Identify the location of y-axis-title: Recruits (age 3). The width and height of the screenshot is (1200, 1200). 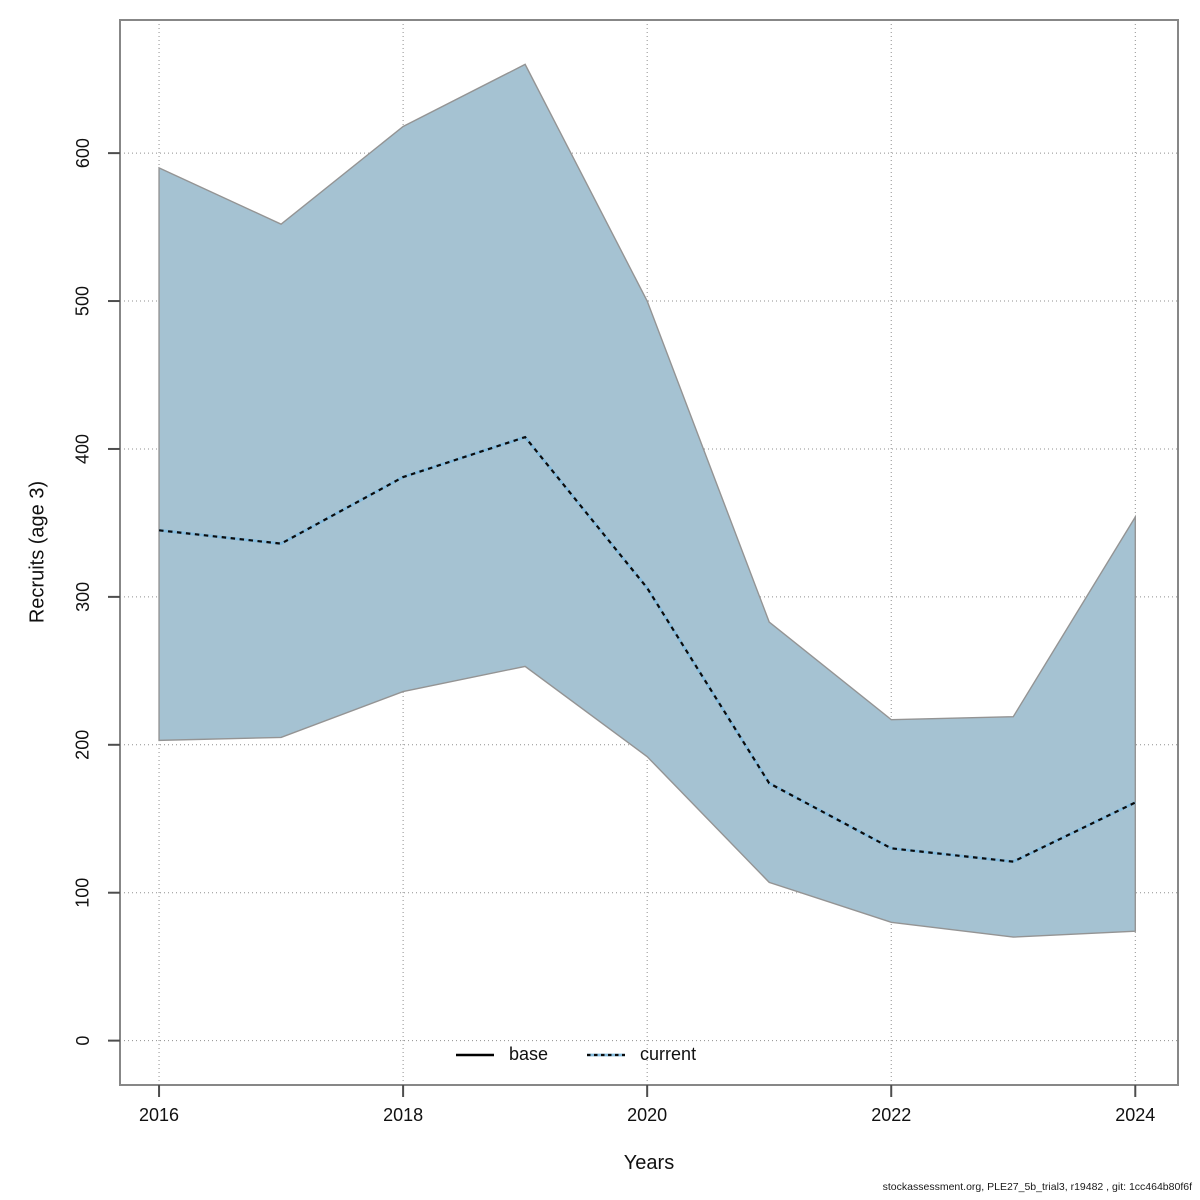
(37, 552).